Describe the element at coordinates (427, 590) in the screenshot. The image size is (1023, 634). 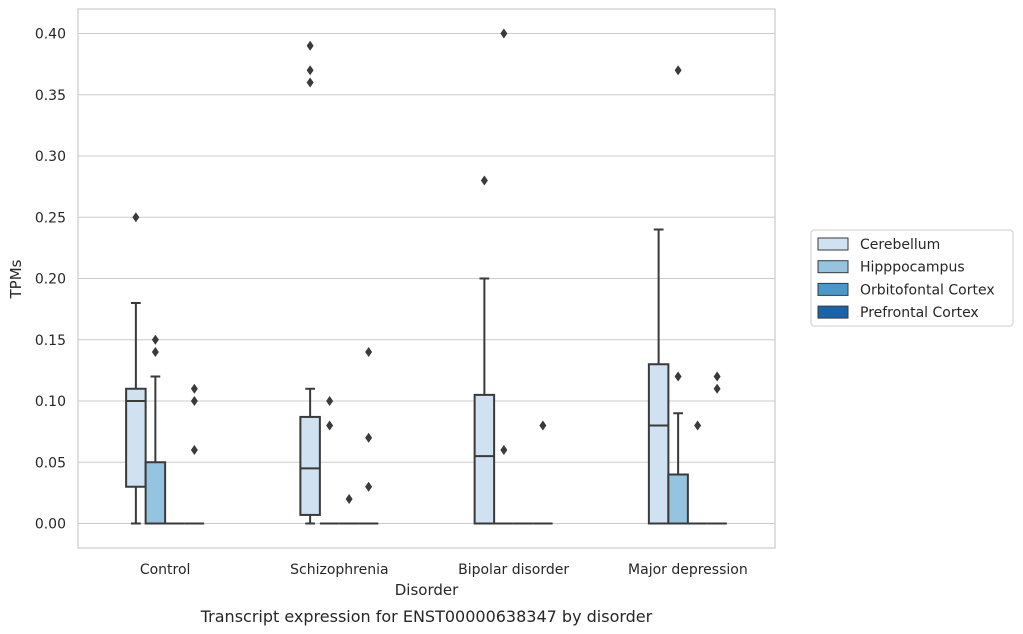
I see `x-axis-title: Disorder` at that location.